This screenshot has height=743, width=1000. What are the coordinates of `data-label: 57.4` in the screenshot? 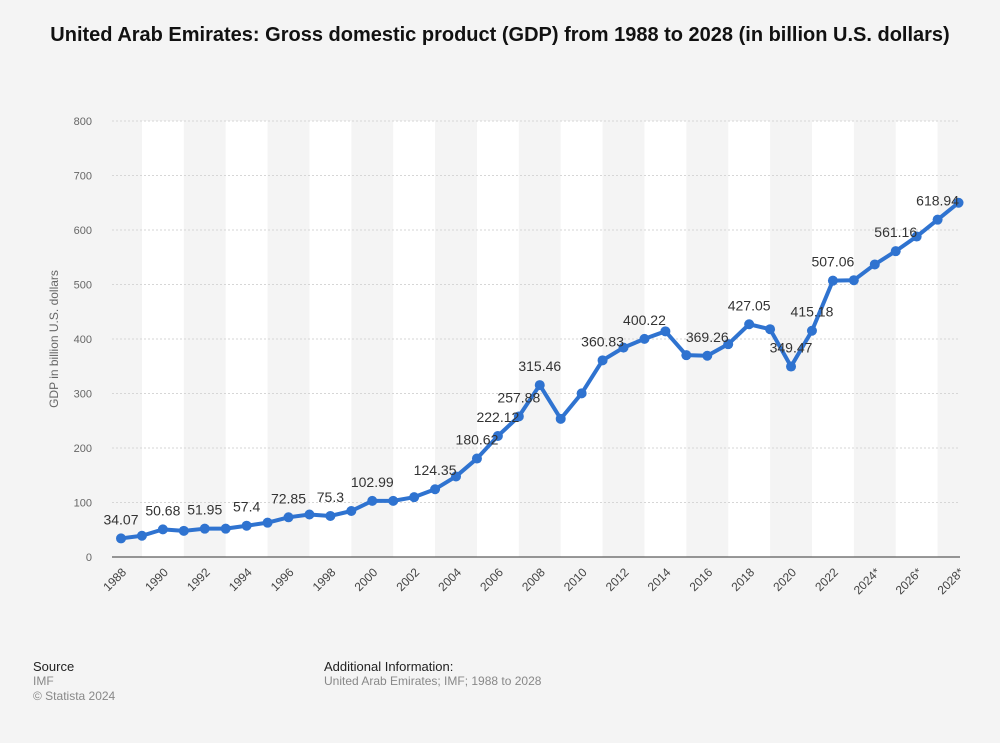 It's located at (246, 507).